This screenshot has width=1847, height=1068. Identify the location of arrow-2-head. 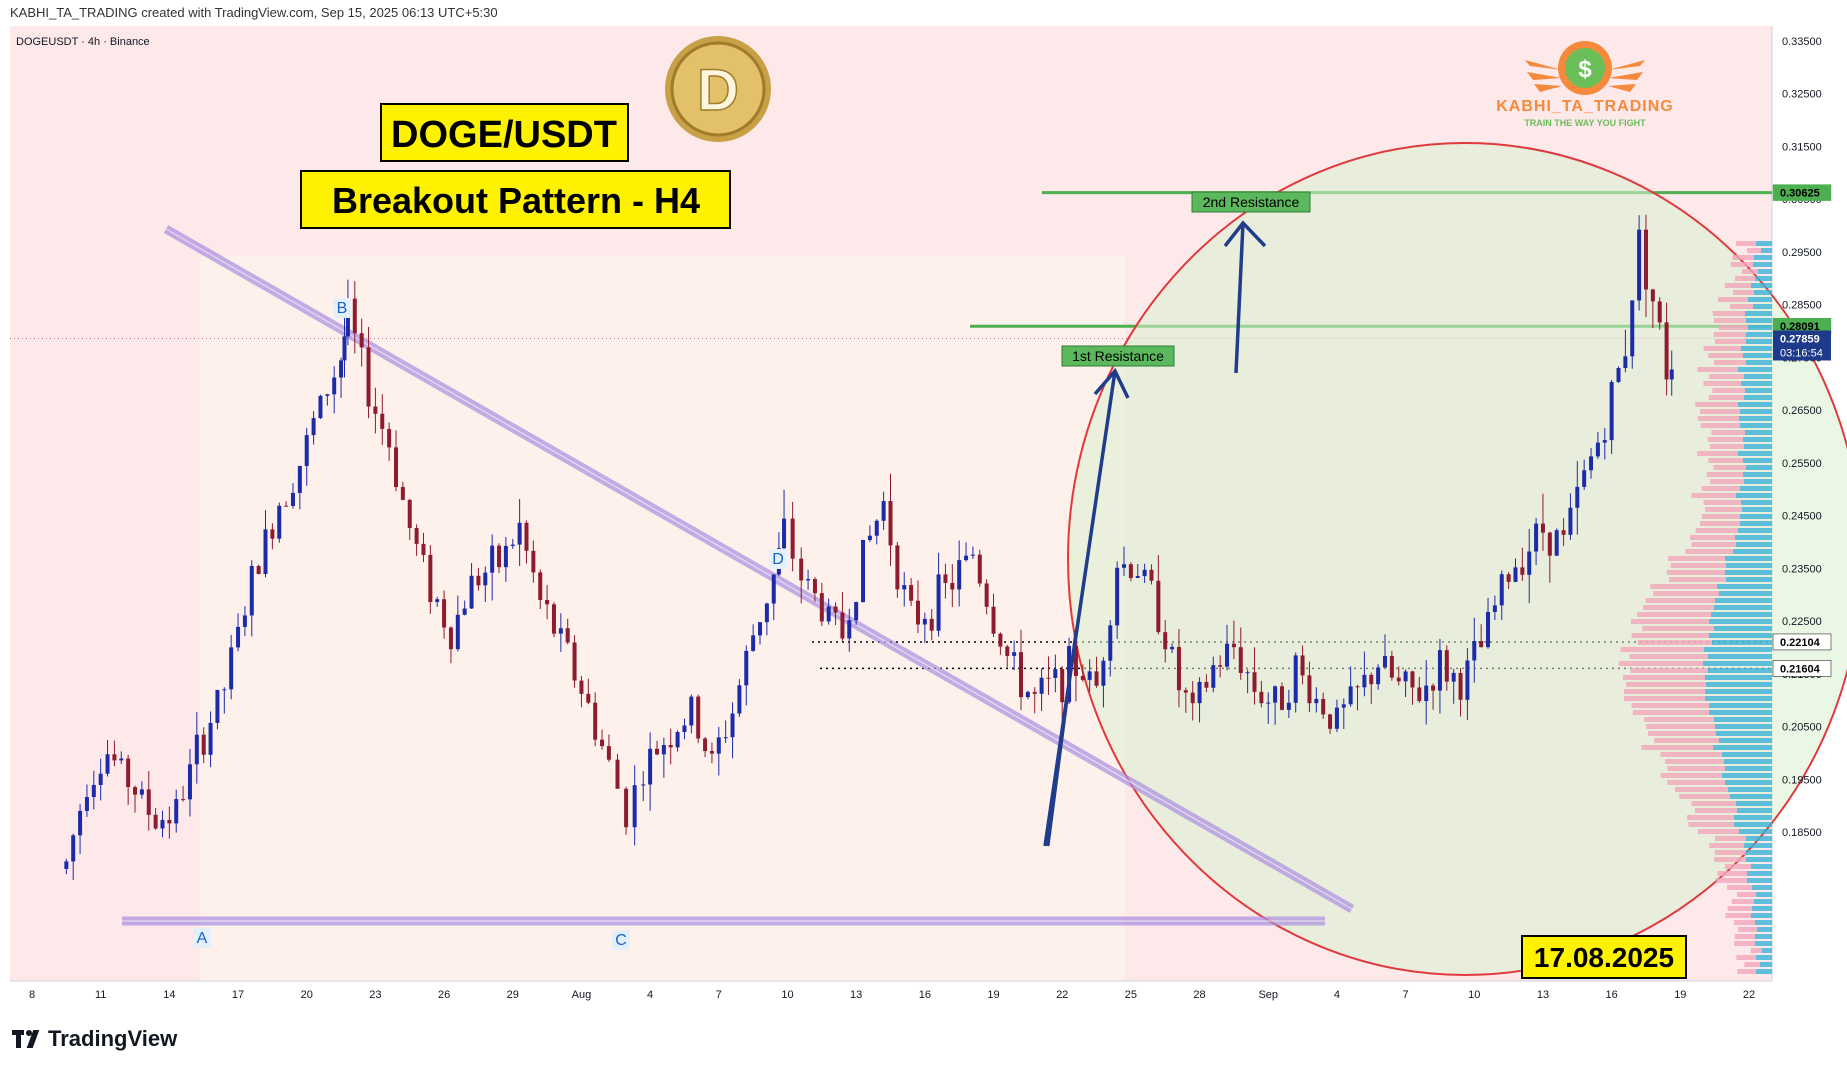
(1245, 234).